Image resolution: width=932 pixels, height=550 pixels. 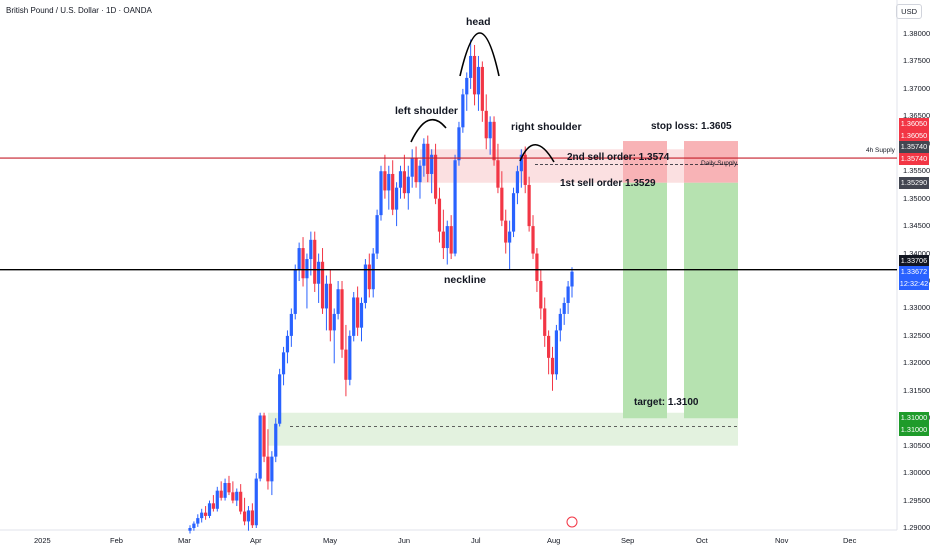 What do you see at coordinates (914, 272) in the screenshot?
I see `price-tag: 1.33672` at bounding box center [914, 272].